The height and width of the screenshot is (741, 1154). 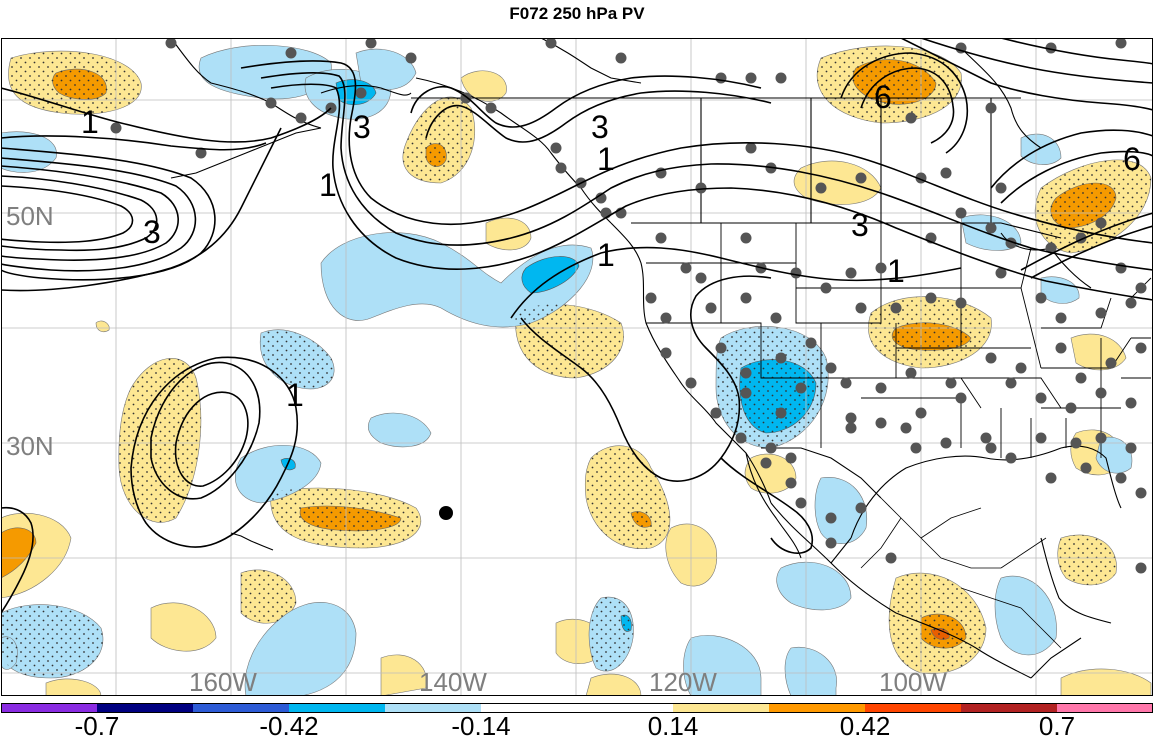 What do you see at coordinates (577, 726) in the screenshot?
I see `colorbar-labels: -0.7 -0.42 -0.14 0.14 0.42 0.7` at bounding box center [577, 726].